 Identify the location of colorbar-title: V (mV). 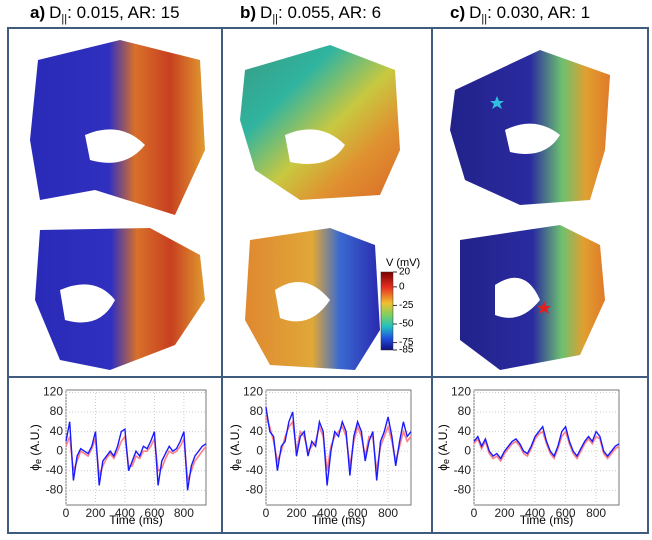
(403, 263).